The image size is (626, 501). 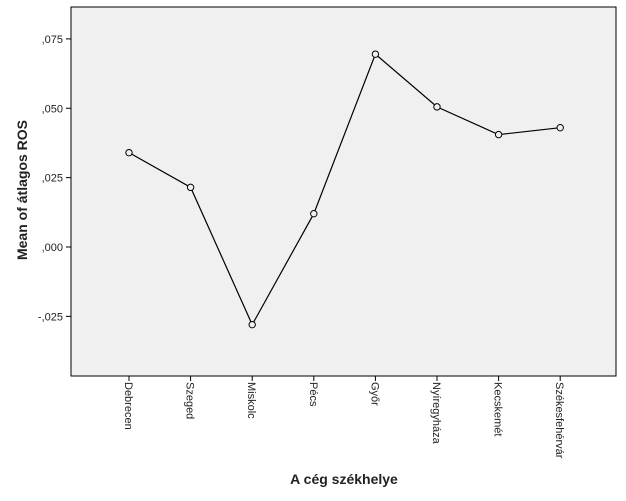 What do you see at coordinates (313, 394) in the screenshot?
I see `x-tick-label: Pécs` at bounding box center [313, 394].